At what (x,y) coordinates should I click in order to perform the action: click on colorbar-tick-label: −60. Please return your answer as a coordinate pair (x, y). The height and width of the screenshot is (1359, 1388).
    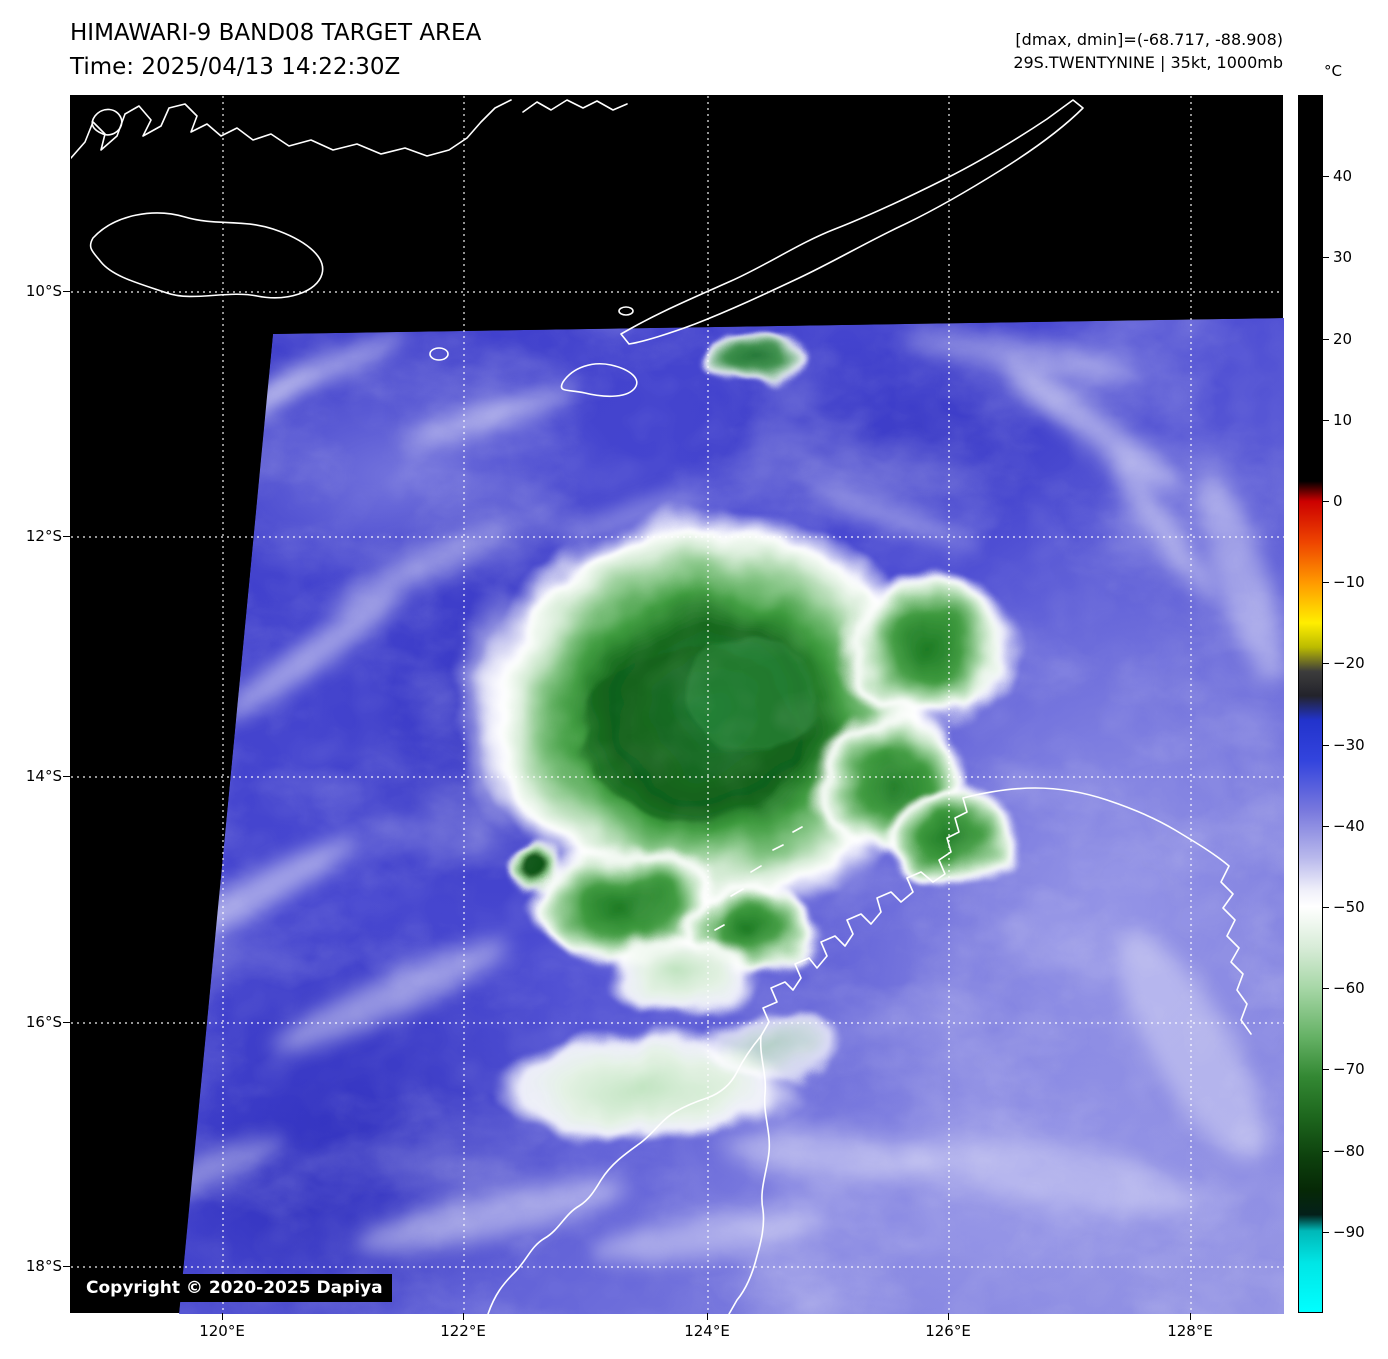
    Looking at the image, I should click on (1349, 988).